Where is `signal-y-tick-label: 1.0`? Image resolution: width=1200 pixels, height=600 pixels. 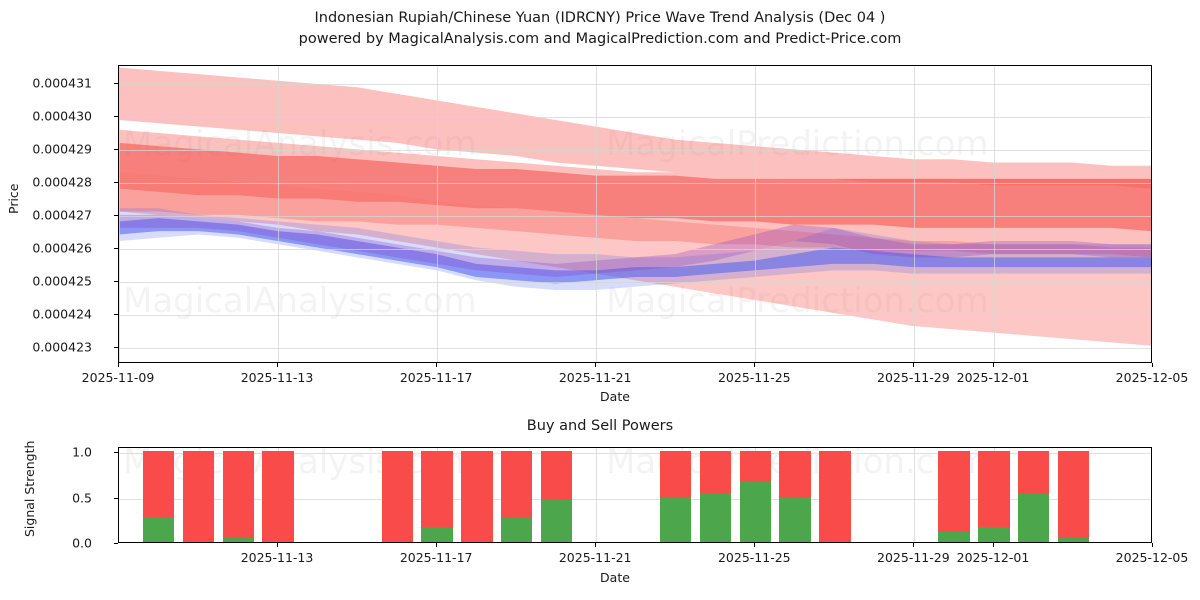 signal-y-tick-label: 1.0 is located at coordinates (82, 452).